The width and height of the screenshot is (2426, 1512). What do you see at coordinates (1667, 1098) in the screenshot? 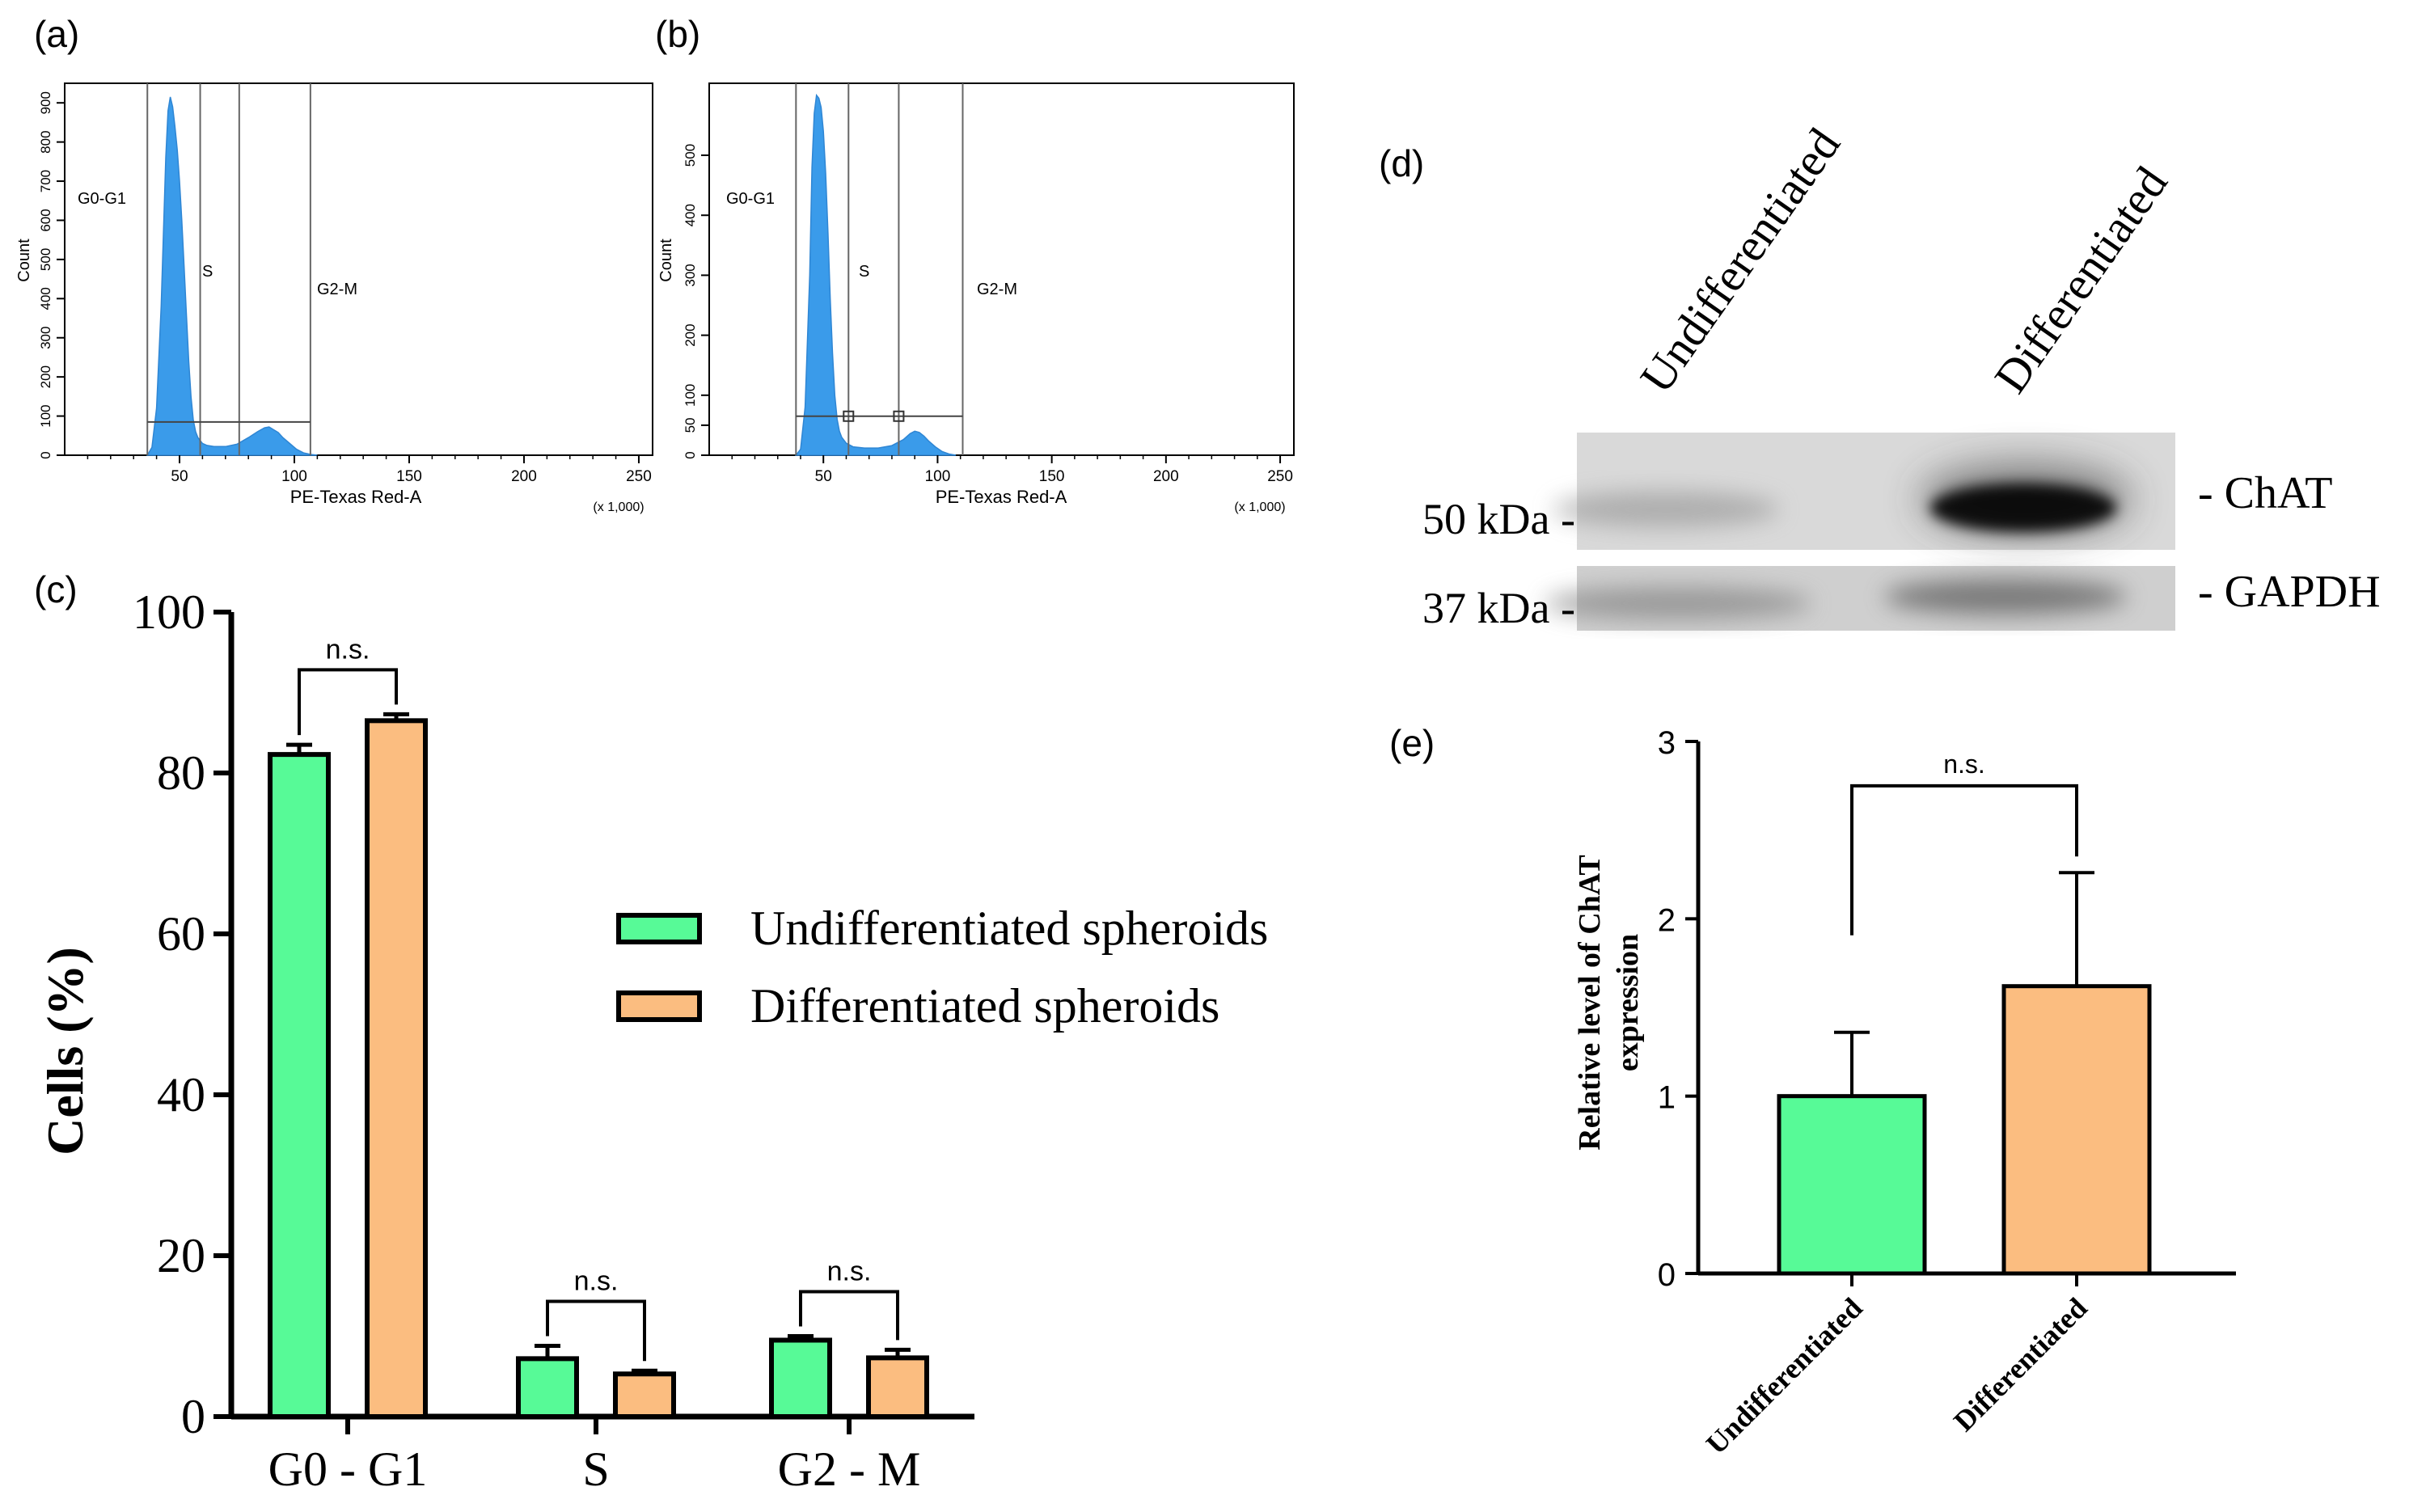
I see `y-tick-label: 1` at bounding box center [1667, 1098].